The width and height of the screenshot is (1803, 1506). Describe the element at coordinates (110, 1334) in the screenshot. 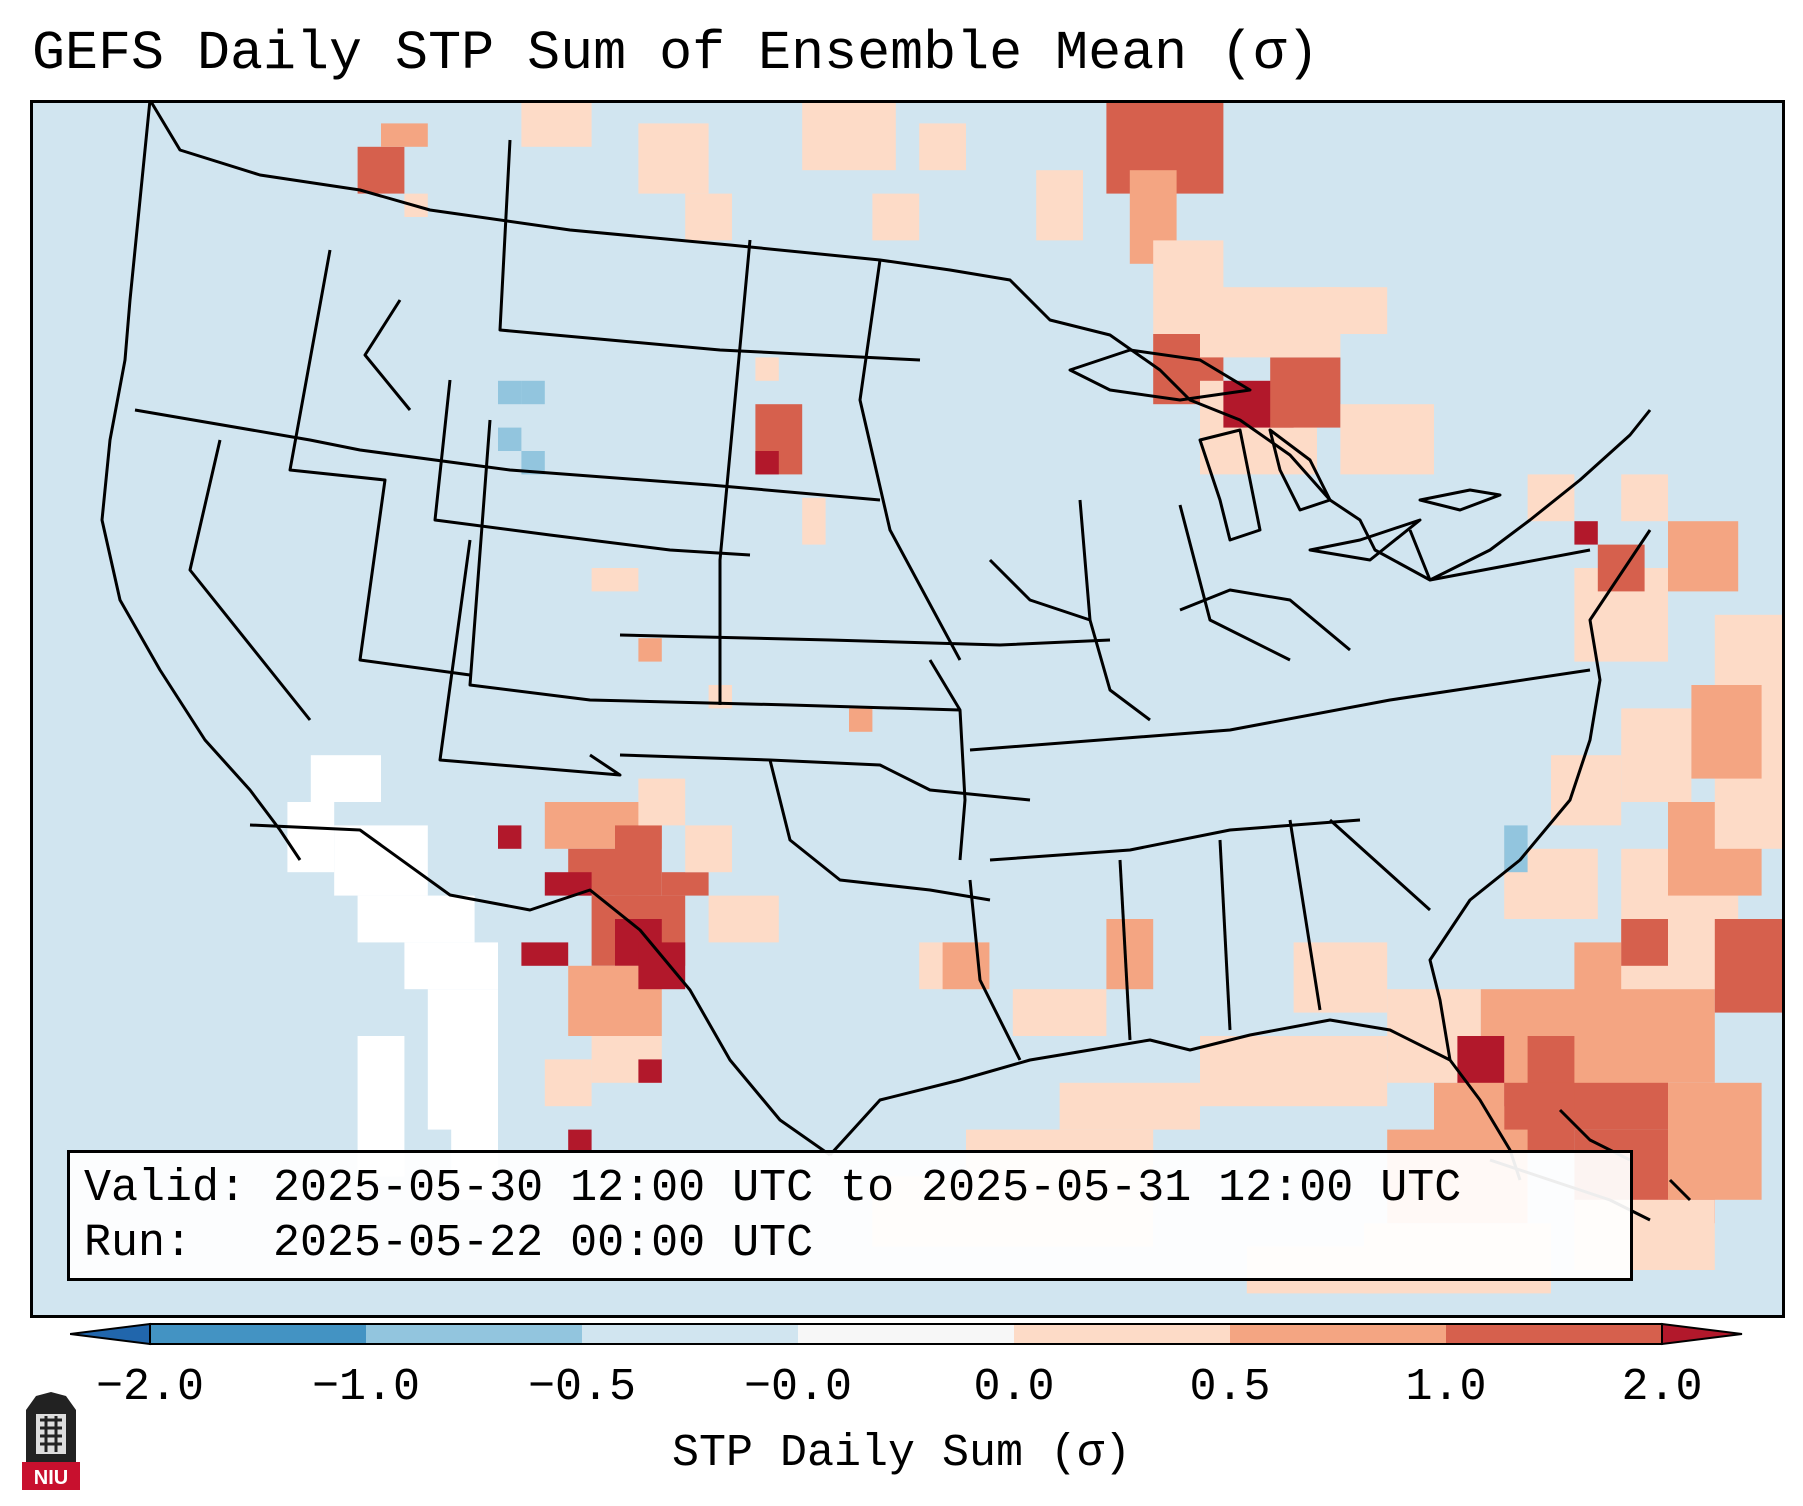

I see `colorbar-under-arrow` at that location.